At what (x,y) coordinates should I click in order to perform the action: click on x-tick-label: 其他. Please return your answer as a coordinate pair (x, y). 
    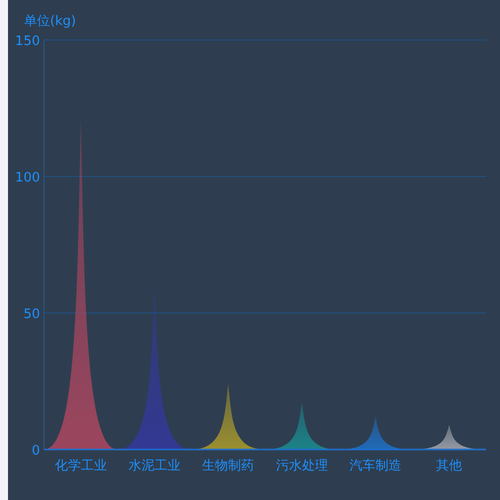
    Looking at the image, I should click on (449, 466).